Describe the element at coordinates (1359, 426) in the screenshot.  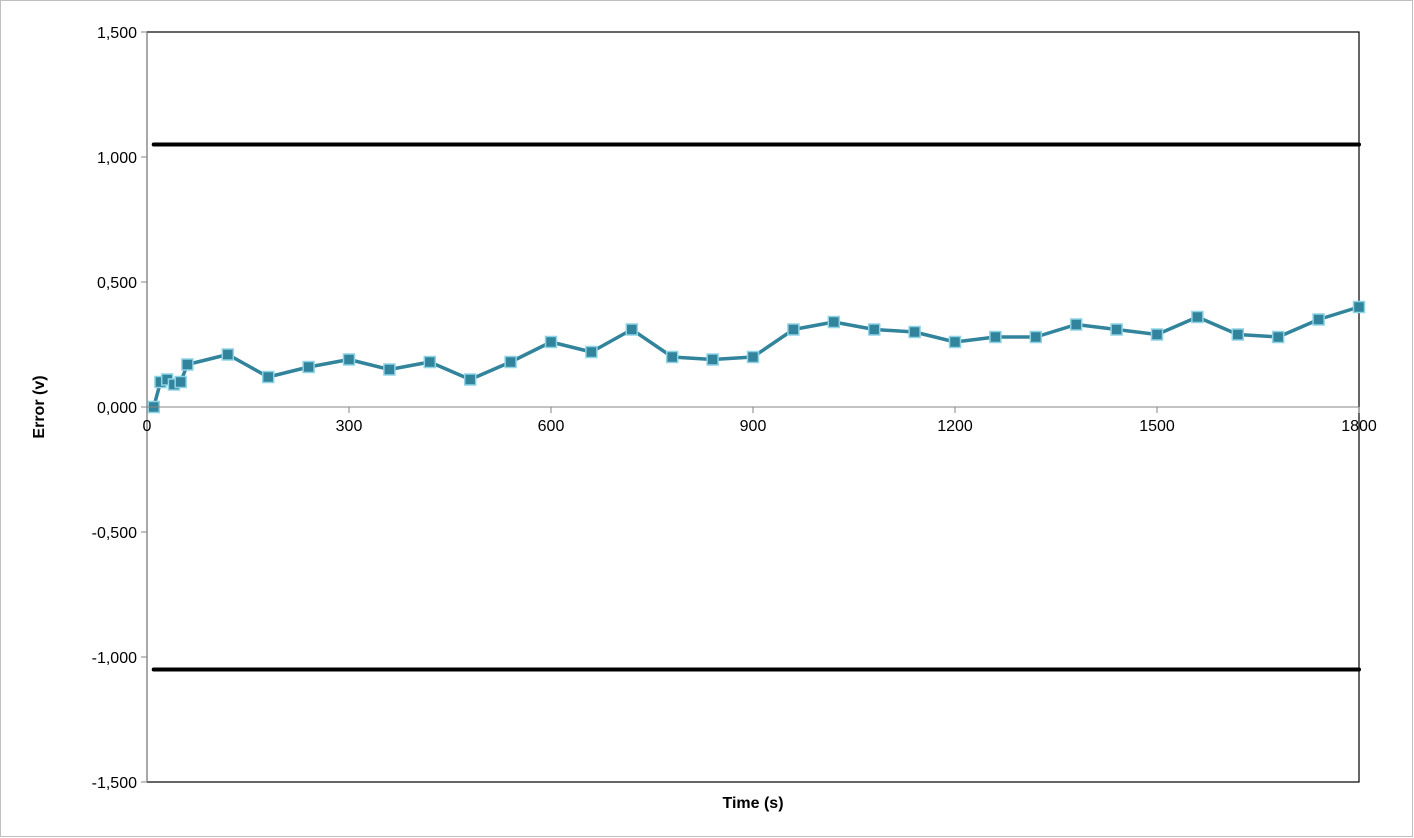
I see `x-tick-label: 1800` at that location.